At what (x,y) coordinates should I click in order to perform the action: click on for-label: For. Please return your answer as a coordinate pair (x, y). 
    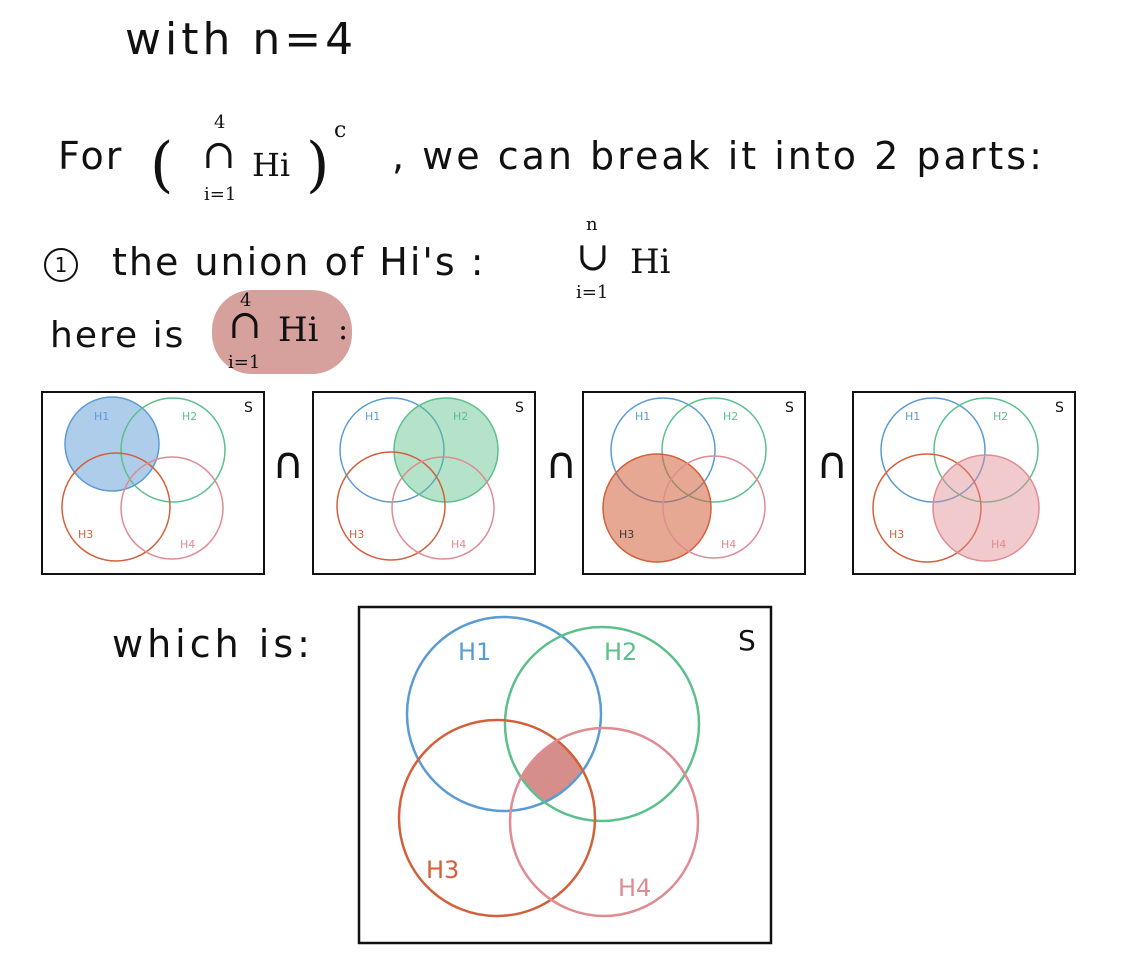
    Looking at the image, I should click on (91, 156).